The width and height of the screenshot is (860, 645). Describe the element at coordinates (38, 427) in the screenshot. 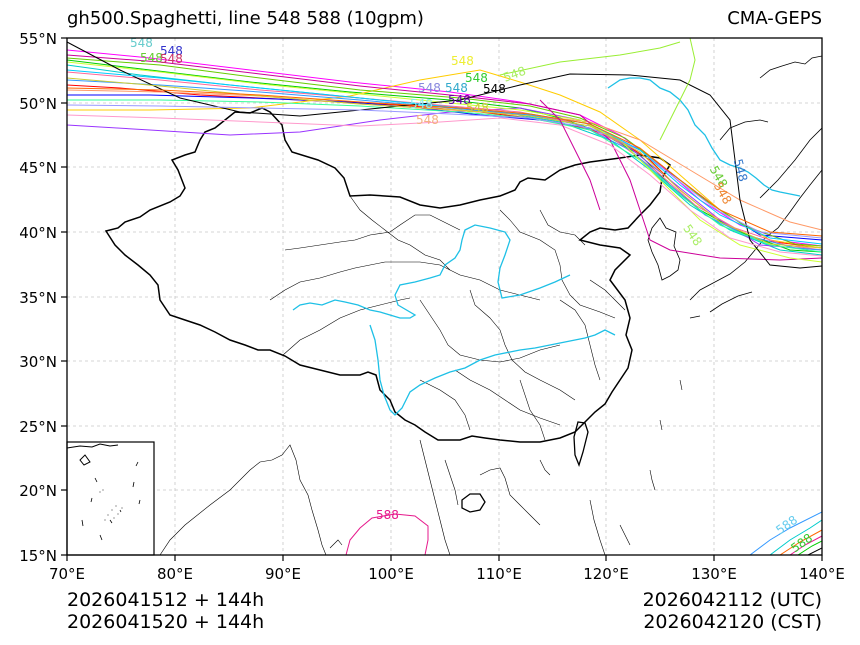

I see `lat-tick-25: 25°N` at that location.